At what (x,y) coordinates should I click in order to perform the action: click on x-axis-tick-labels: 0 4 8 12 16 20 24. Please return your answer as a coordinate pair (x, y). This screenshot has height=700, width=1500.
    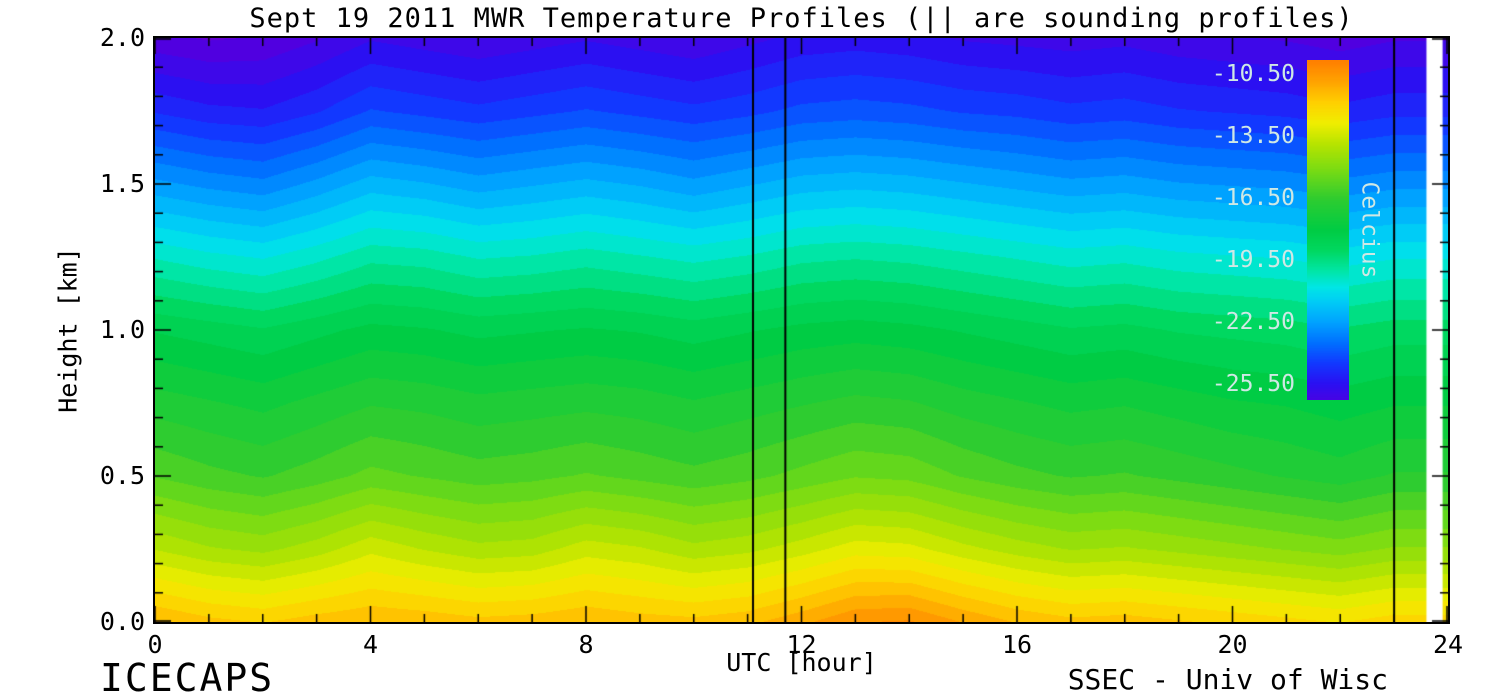
    Looking at the image, I should click on (750, 645).